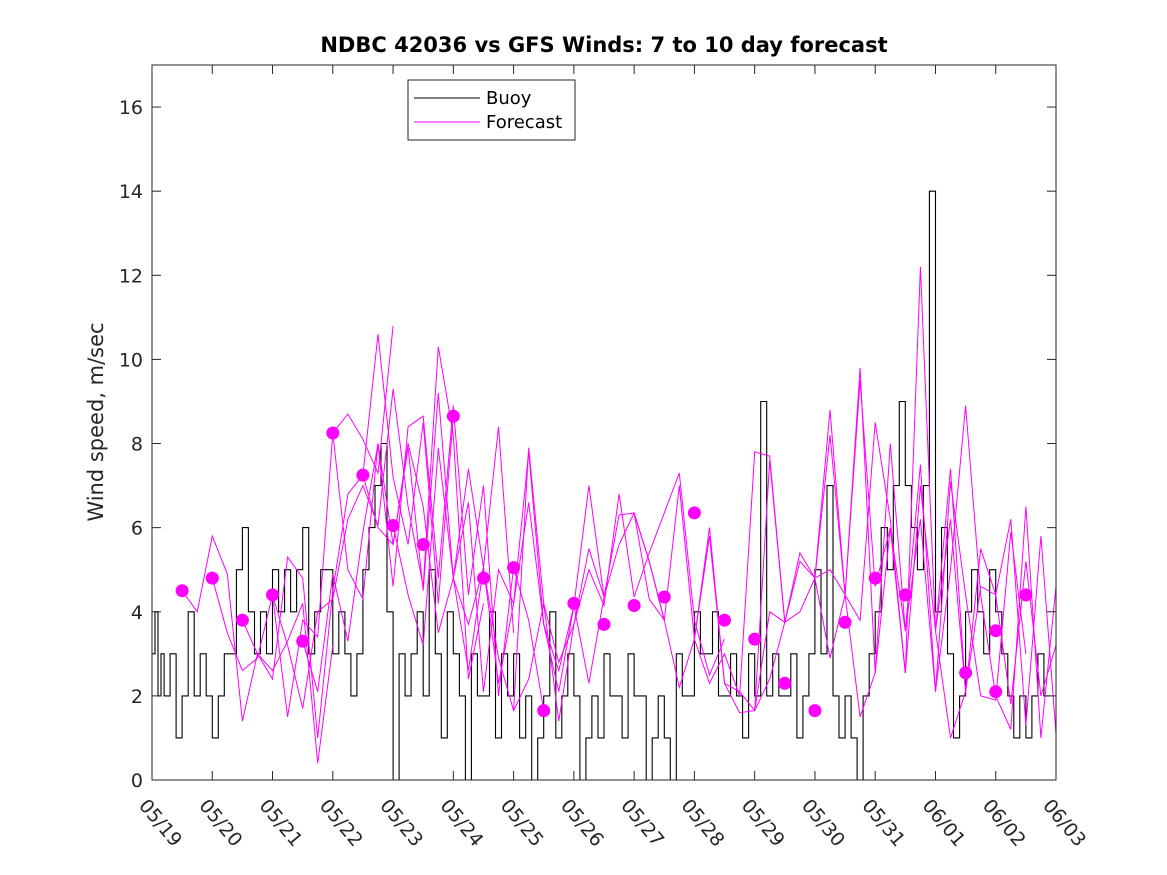 This screenshot has width=1167, height=875. What do you see at coordinates (131, 276) in the screenshot?
I see `y-tick-label: 12` at bounding box center [131, 276].